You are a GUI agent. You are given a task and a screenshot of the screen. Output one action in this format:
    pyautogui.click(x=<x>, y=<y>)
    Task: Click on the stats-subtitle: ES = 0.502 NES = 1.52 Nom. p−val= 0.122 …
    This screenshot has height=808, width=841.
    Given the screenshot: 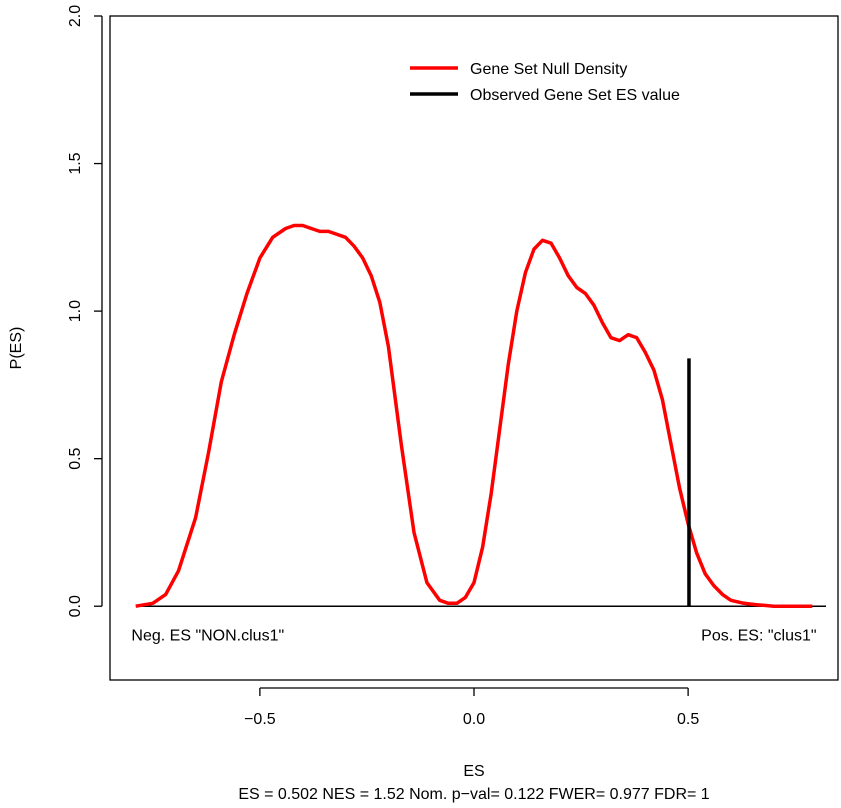 What is the action you would take?
    pyautogui.click(x=473, y=794)
    